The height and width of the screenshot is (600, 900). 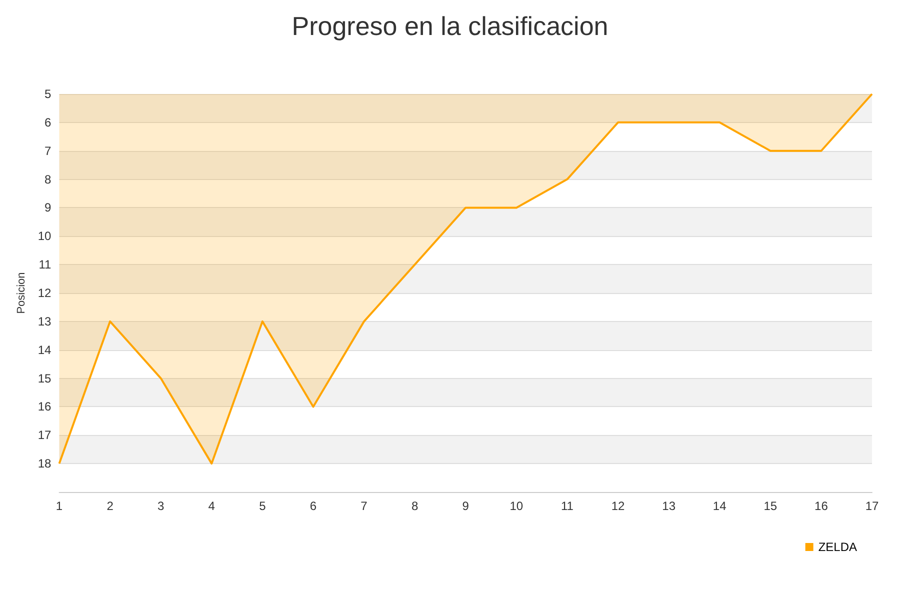 What do you see at coordinates (59, 506) in the screenshot?
I see `x-tick-label: 1` at bounding box center [59, 506].